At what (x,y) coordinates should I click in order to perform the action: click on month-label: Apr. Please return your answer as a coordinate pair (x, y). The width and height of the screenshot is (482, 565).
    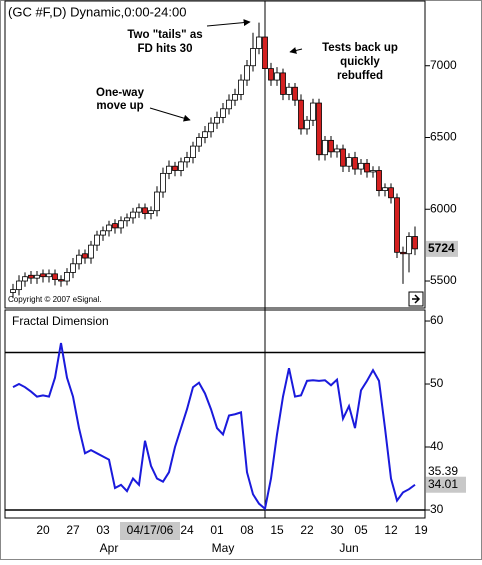
    Looking at the image, I should click on (109, 548).